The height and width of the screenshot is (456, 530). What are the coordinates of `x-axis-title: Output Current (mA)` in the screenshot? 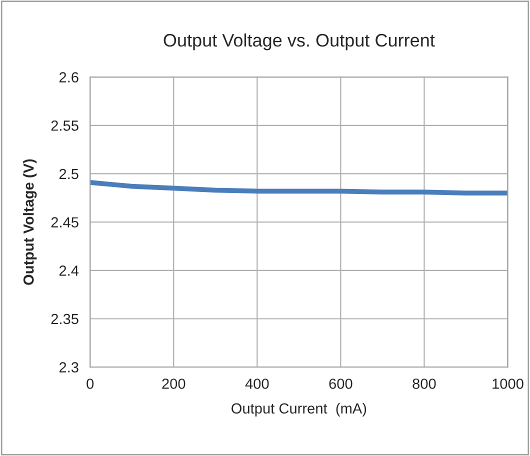 It's located at (299, 409).